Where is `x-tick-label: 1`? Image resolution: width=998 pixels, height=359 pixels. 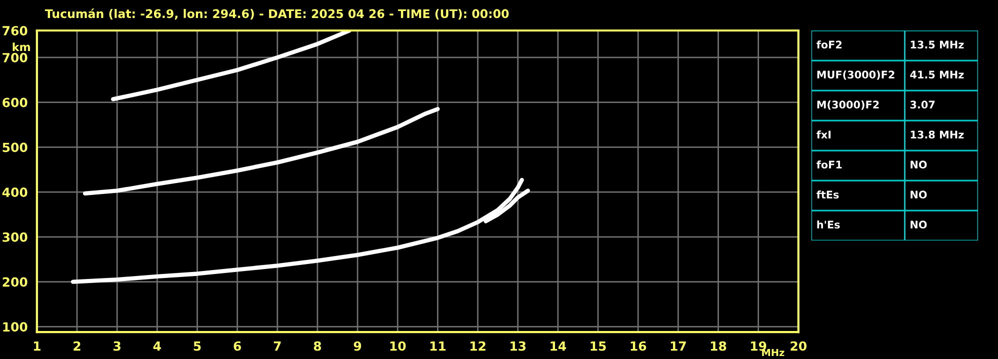
x-tick-label: 1 is located at coordinates (37, 346).